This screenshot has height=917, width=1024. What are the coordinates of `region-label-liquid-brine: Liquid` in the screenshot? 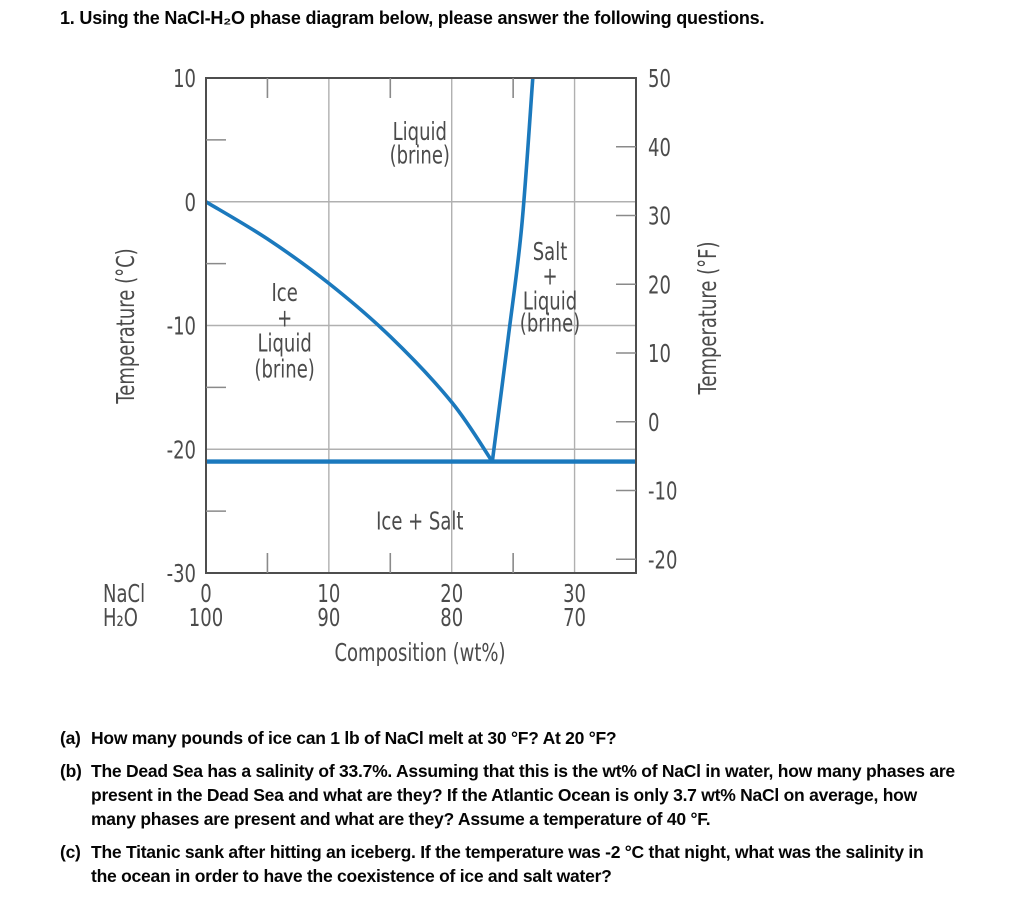 It's located at (420, 131).